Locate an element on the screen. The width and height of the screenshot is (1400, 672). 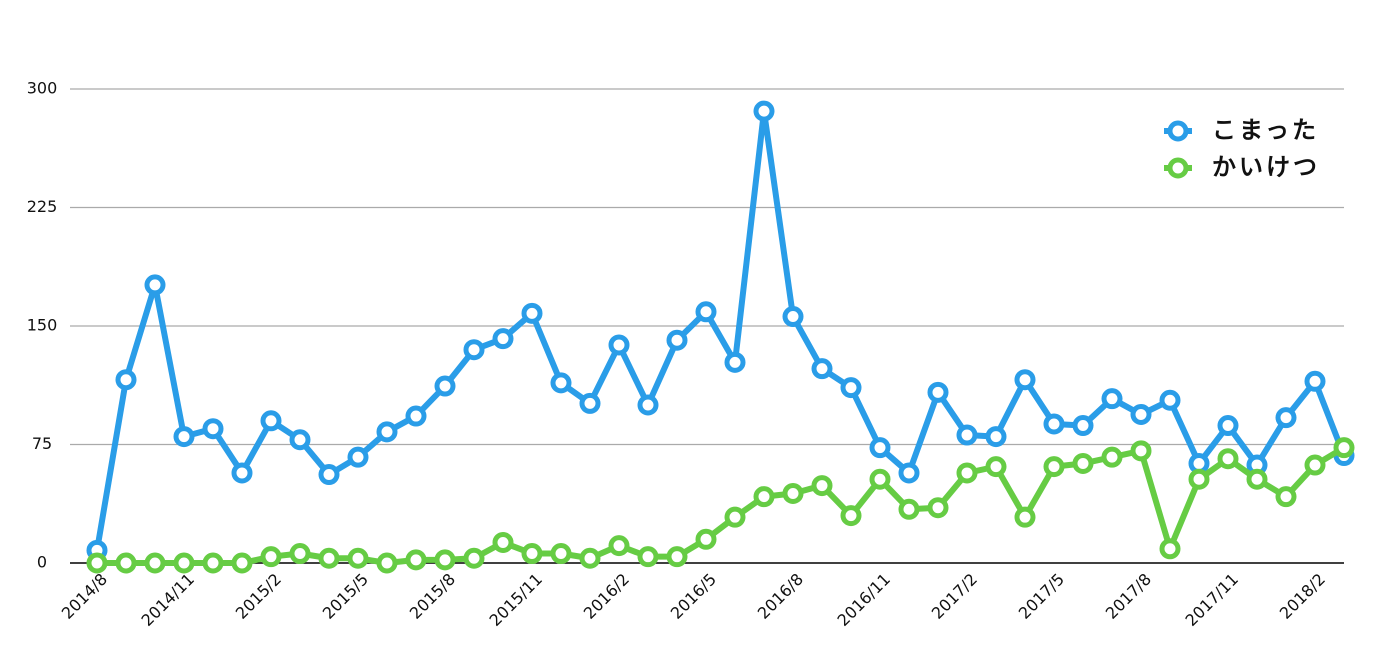
x-tick-label: 2018/2 is located at coordinates (1302, 596).